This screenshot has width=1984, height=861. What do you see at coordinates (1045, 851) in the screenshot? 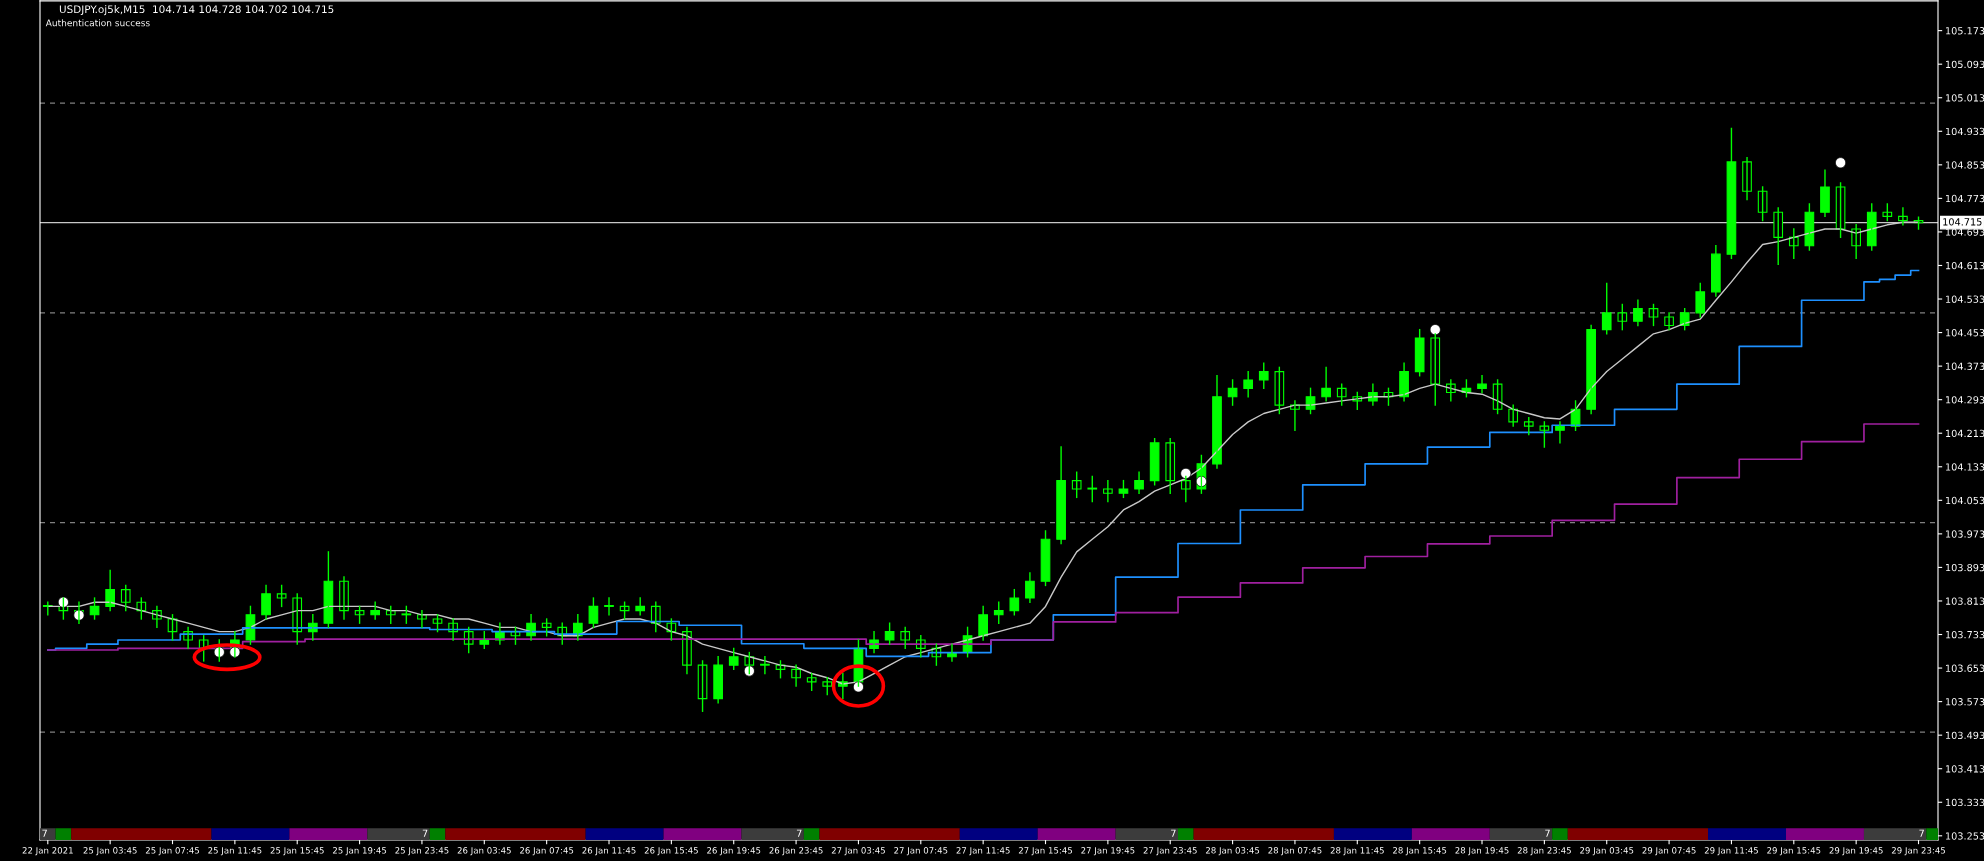
I see `x-tick-label: 27 Jan 15:45` at bounding box center [1045, 851].